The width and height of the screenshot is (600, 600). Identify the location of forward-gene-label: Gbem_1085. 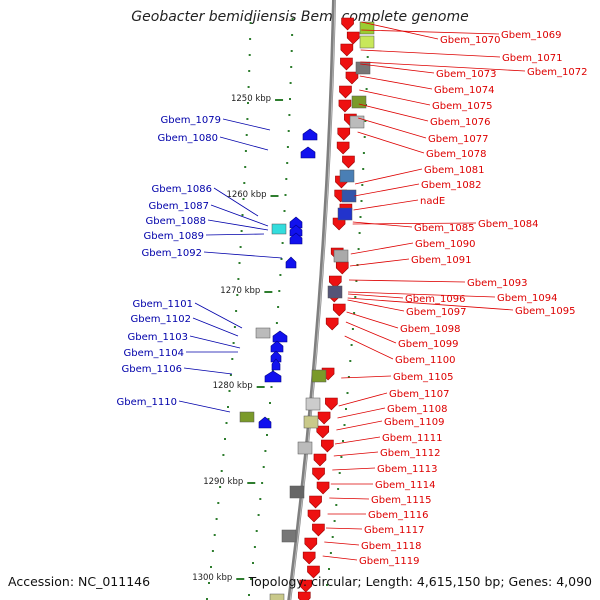
(444, 228).